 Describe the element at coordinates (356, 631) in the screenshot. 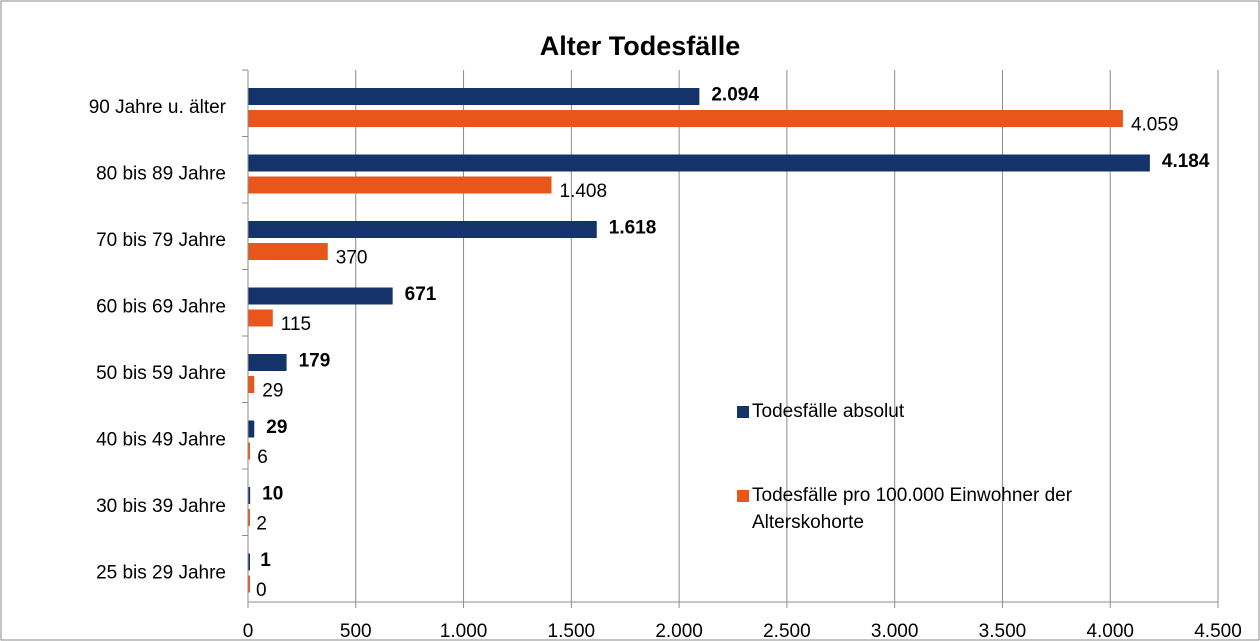

I see `x-tick-label: 500` at that location.